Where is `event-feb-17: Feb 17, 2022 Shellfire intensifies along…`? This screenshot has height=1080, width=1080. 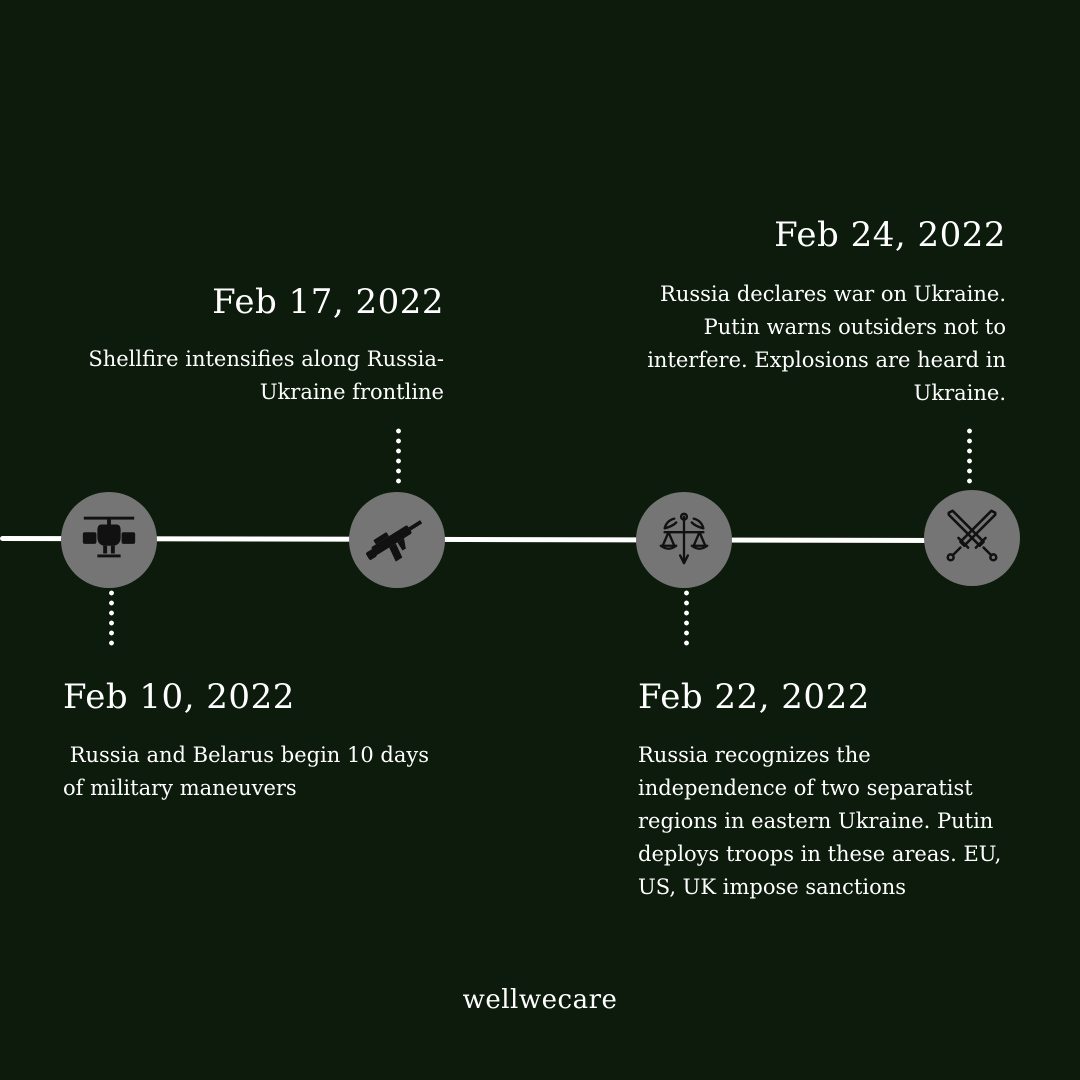
event-feb-17: Feb 17, 2022 Shellfire intensifies along… is located at coordinates (264, 345).